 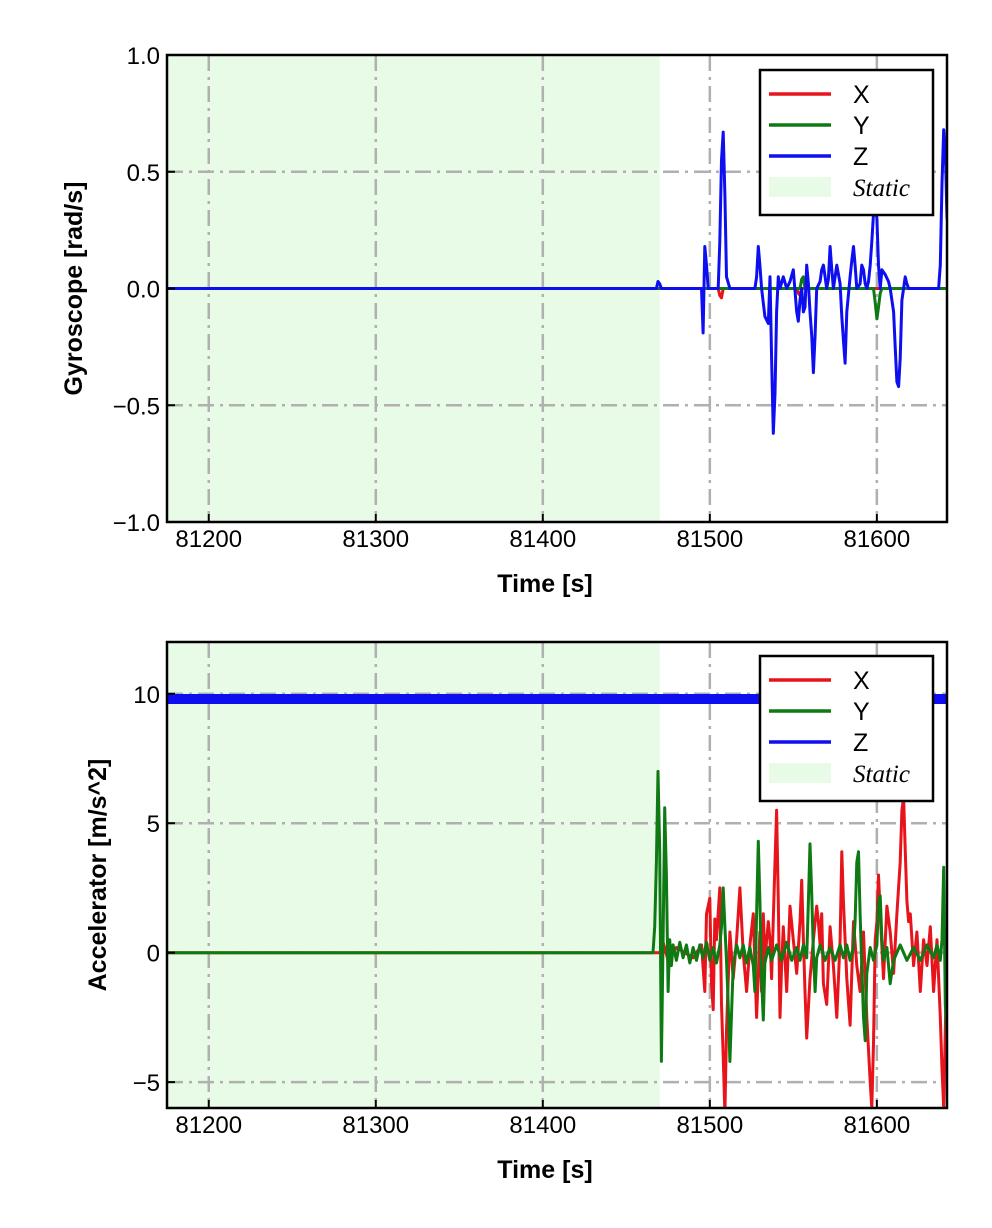 What do you see at coordinates (143, 173) in the screenshot?
I see `y-tick-label: 0.5` at bounding box center [143, 173].